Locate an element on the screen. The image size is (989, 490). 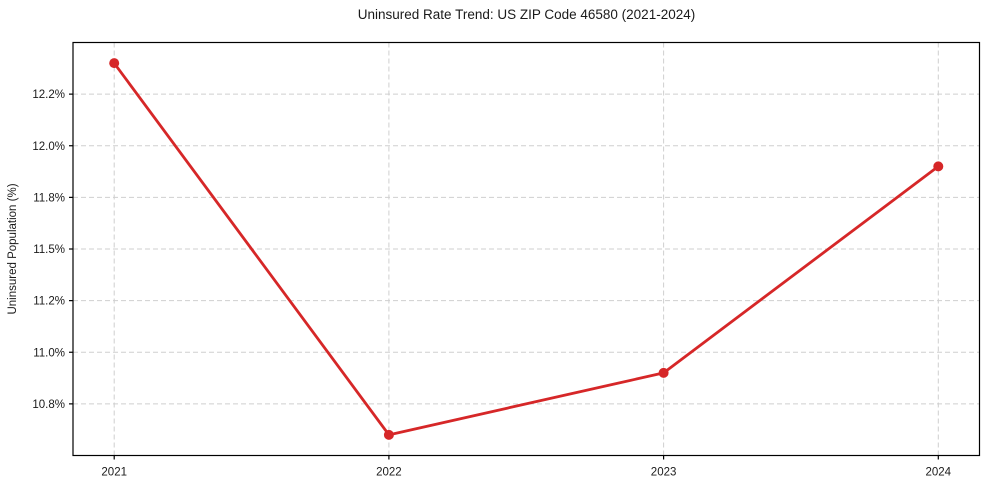
y-tick-label: 10.8% is located at coordinates (48, 405).